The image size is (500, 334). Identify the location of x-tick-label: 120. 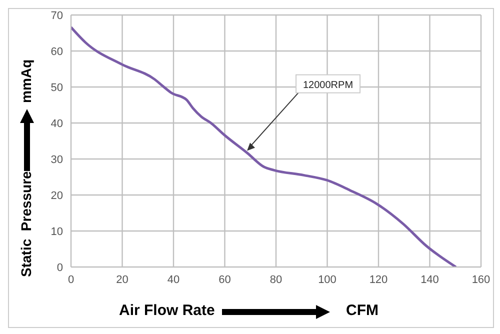
(378, 280).